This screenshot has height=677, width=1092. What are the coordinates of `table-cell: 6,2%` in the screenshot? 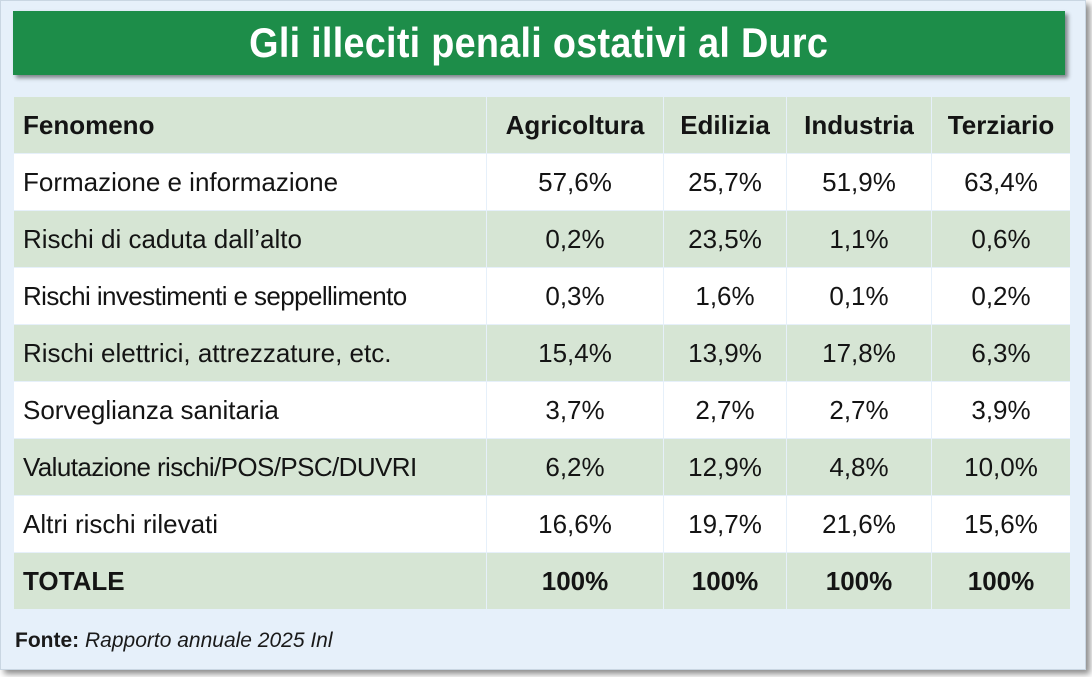 It's located at (575, 467).